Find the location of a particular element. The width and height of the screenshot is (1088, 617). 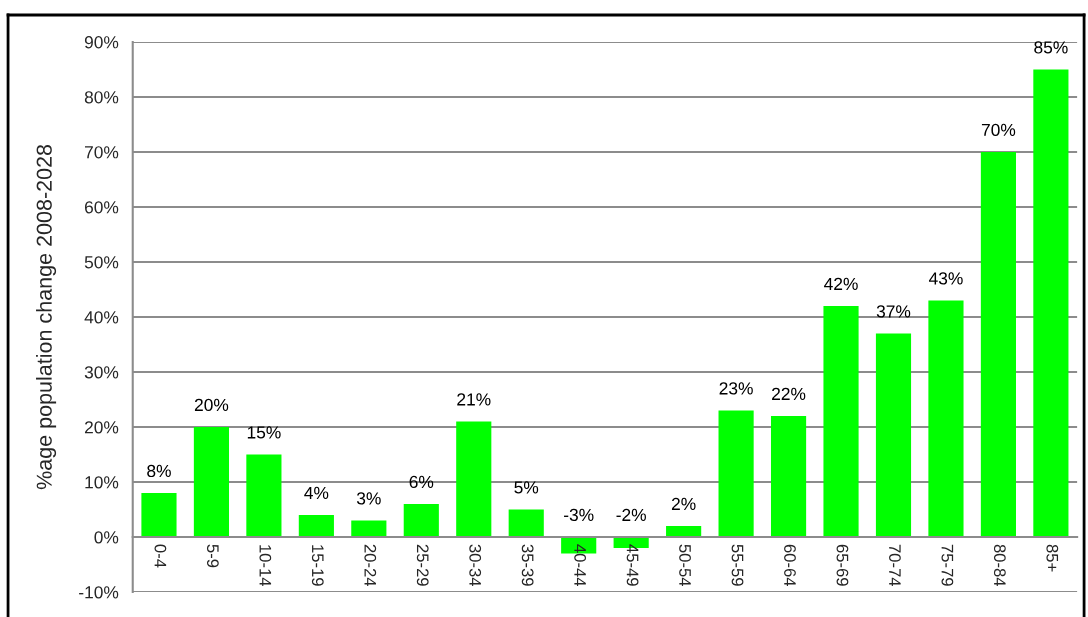

x-tick-label: 75-79 is located at coordinates (947, 565).